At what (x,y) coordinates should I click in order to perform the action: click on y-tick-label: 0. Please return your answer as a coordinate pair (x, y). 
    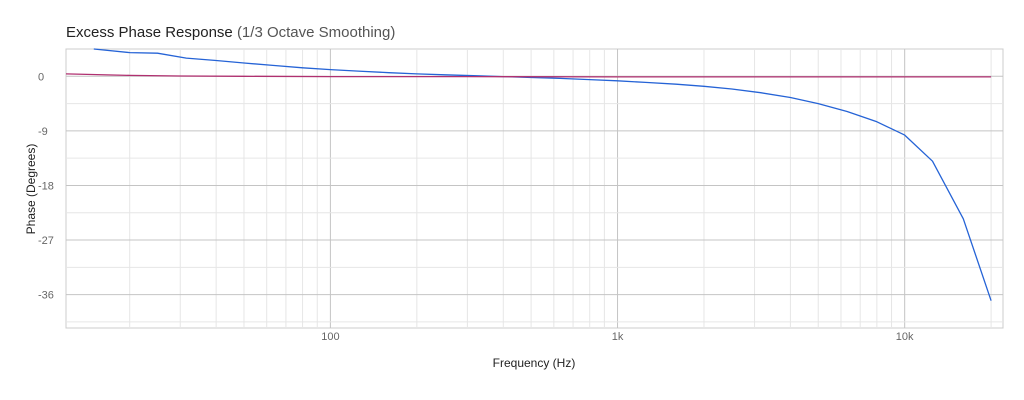
    Looking at the image, I should click on (41, 77).